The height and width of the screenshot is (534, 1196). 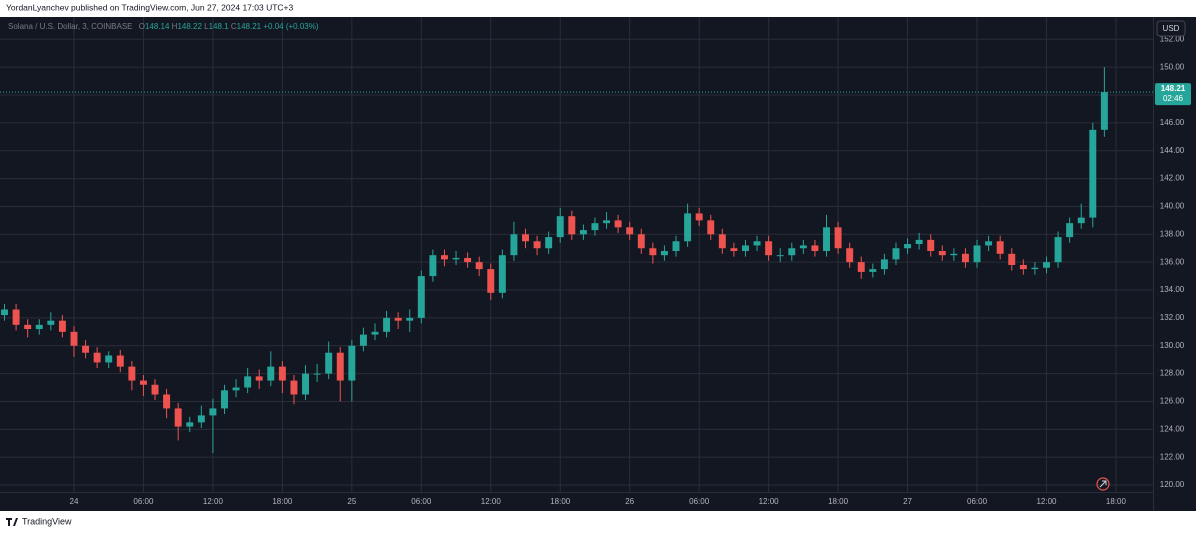 What do you see at coordinates (1172, 233) in the screenshot?
I see `y-tick-label: 138.00` at bounding box center [1172, 233].